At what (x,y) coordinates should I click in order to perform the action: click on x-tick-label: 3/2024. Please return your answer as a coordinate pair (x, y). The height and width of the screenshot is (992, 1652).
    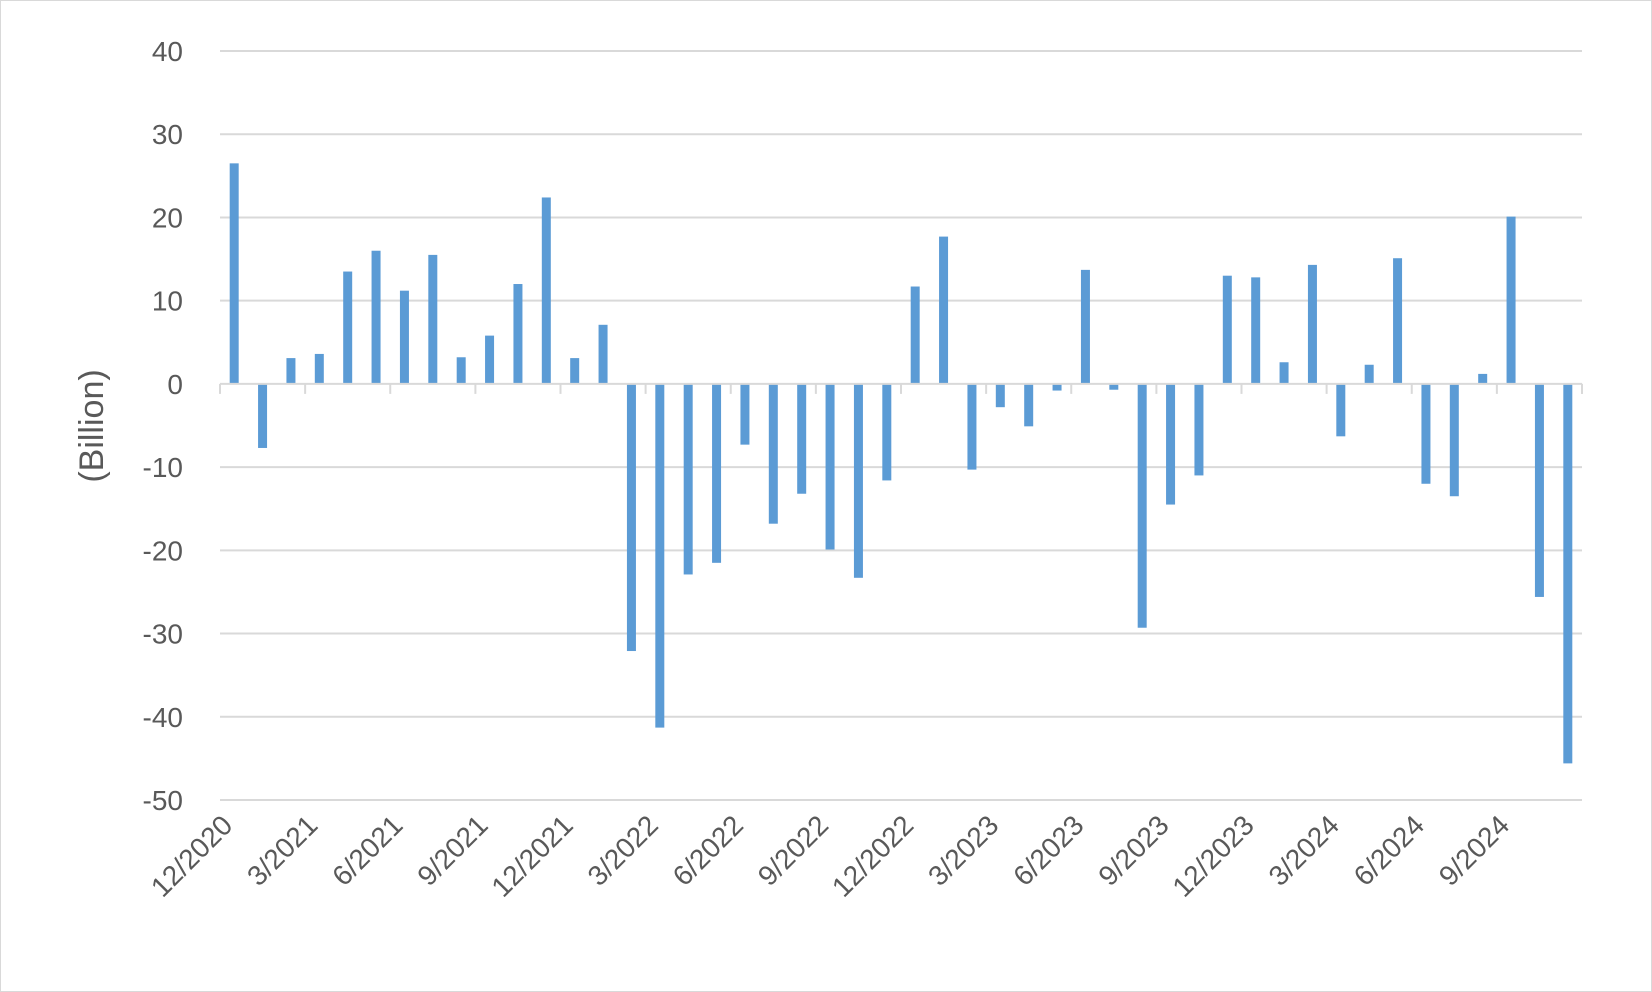
    Looking at the image, I should click on (1304, 850).